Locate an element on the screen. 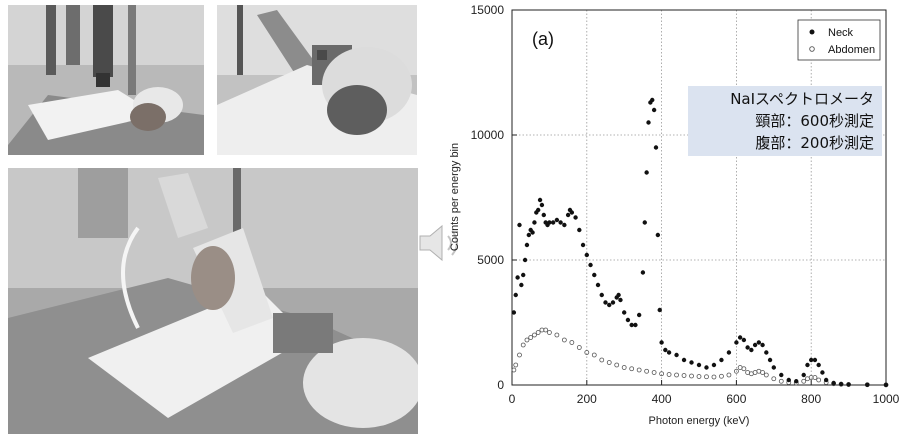  legend: Neck Abdomen is located at coordinates (839, 40).